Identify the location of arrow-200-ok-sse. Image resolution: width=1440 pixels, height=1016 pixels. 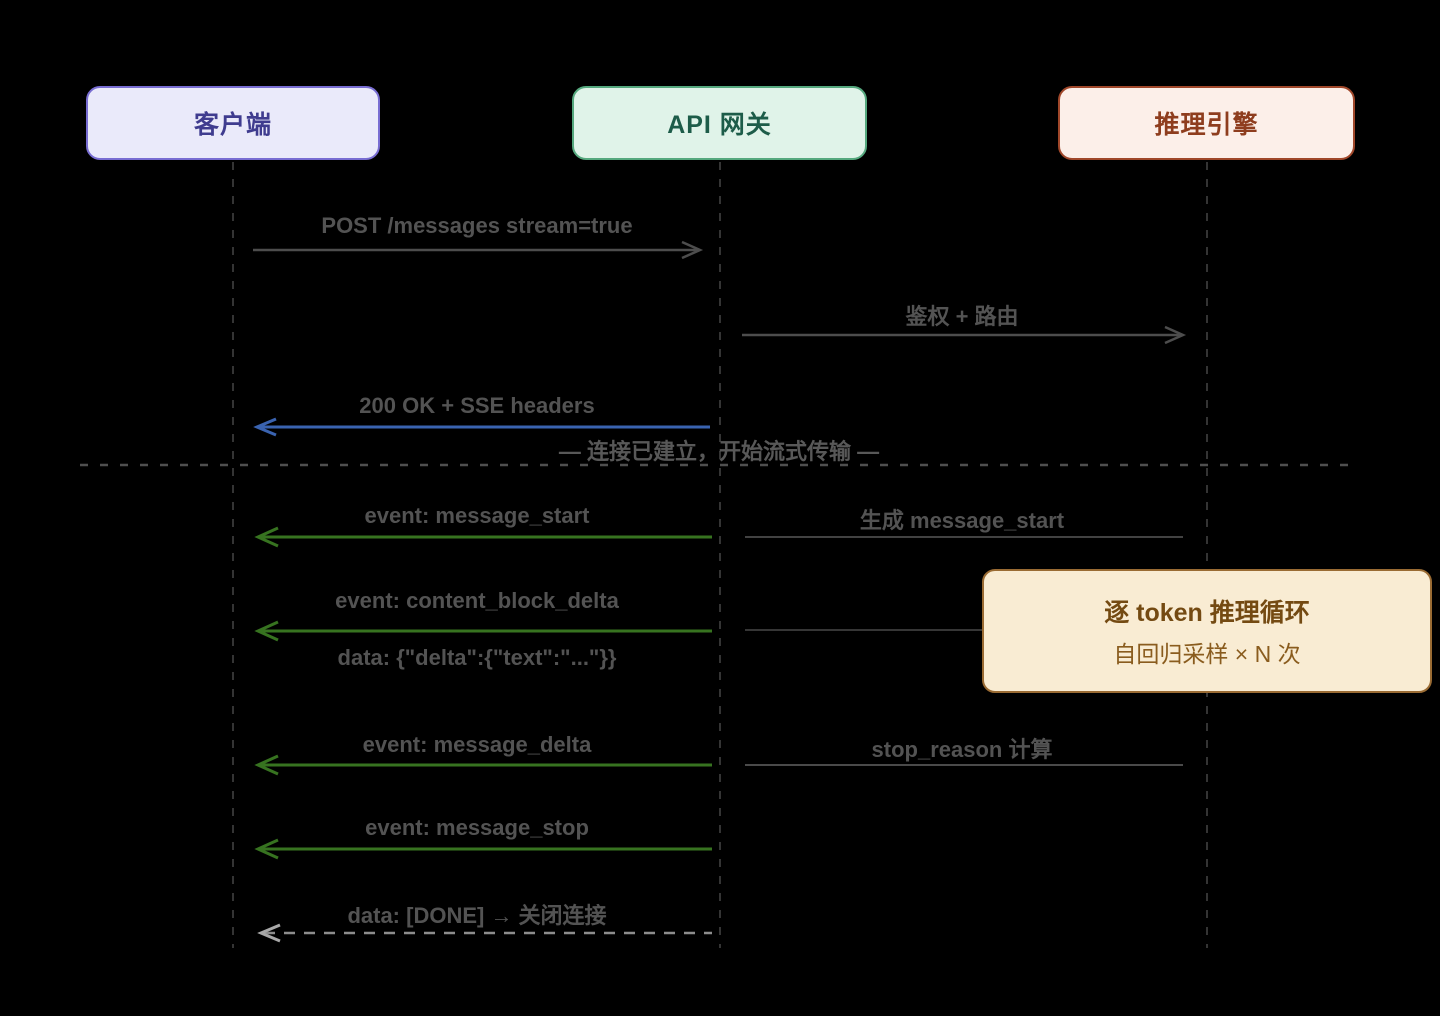
(481, 427).